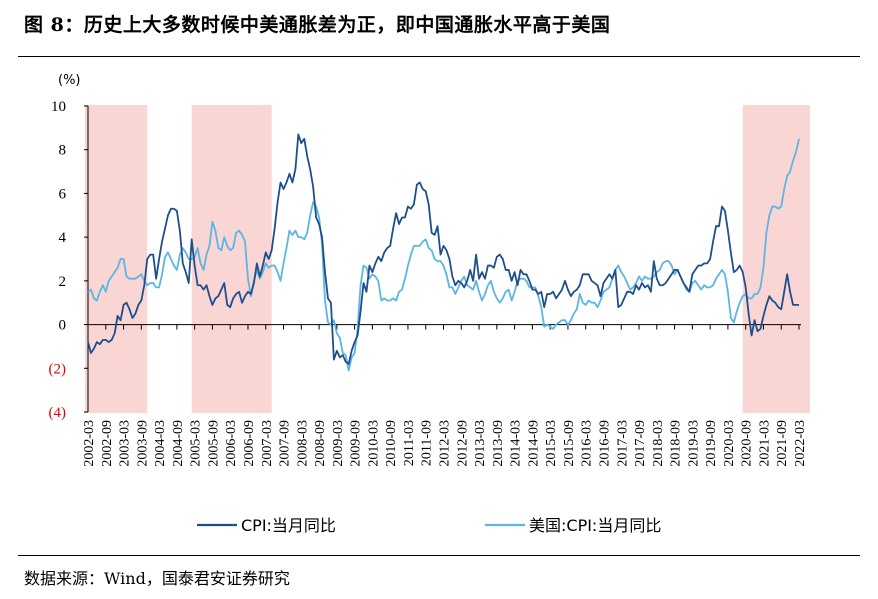 This screenshot has width=878, height=599. Describe the element at coordinates (338, 443) in the screenshot. I see `x-tick-label: 2009-03` at that location.